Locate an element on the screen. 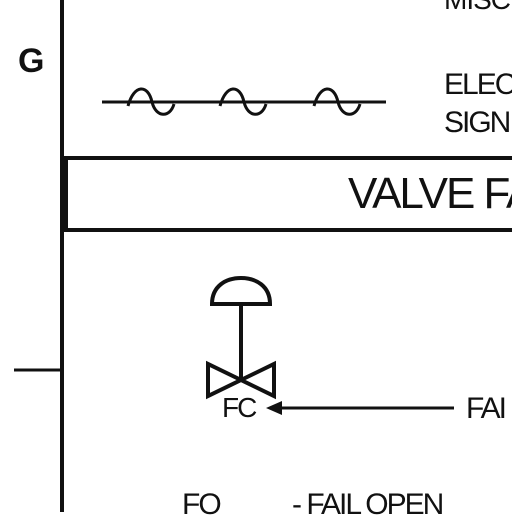 The width and height of the screenshot is (512, 521). actuator-dome is located at coordinates (241, 290).